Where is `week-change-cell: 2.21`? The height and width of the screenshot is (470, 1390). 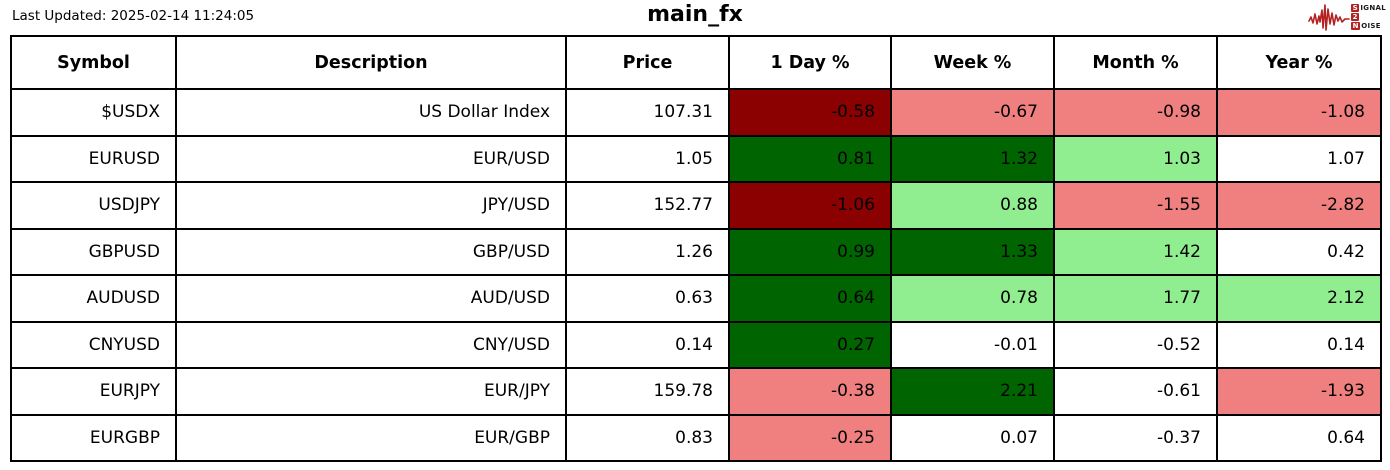
week-change-cell: 2.21 is located at coordinates (972, 391).